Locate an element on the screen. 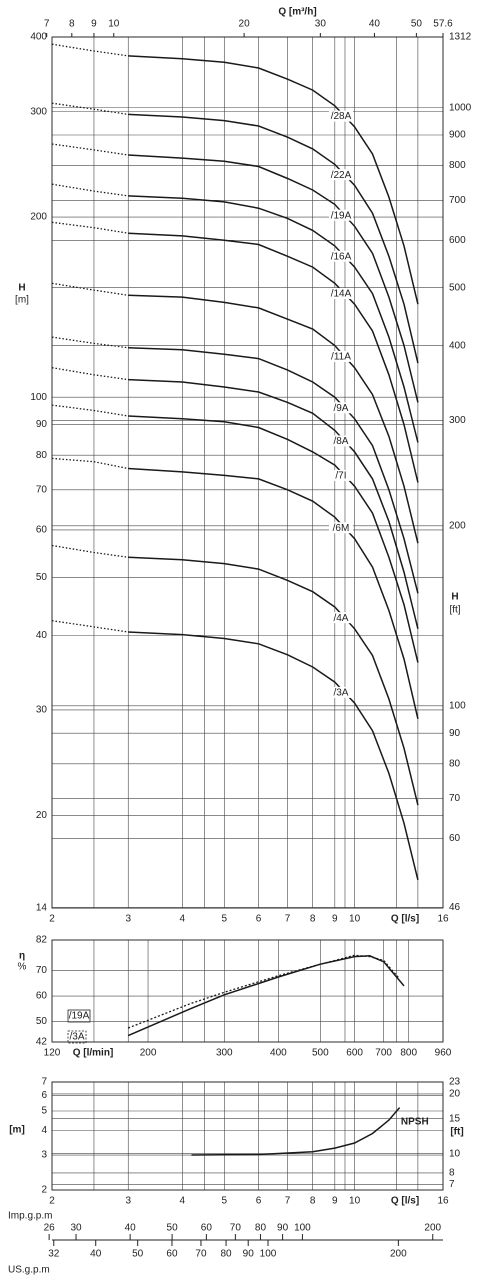 This screenshot has width=493, height=1279. y2-tick-label: 600 is located at coordinates (457, 240).